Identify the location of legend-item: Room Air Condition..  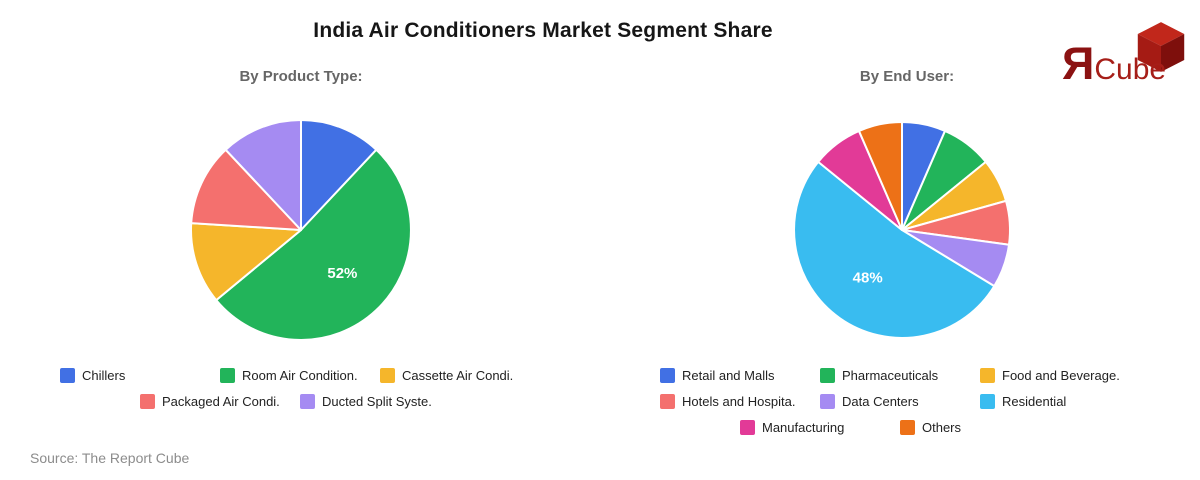
(300, 375).